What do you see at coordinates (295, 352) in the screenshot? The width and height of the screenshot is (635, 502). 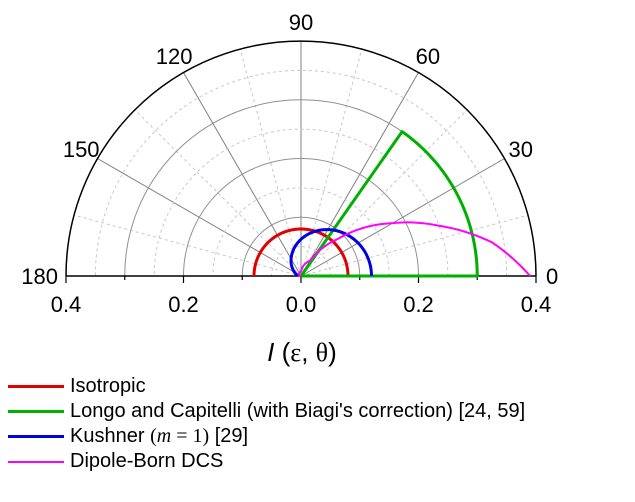 I see `x-axis-title-epsilon: ε` at bounding box center [295, 352].